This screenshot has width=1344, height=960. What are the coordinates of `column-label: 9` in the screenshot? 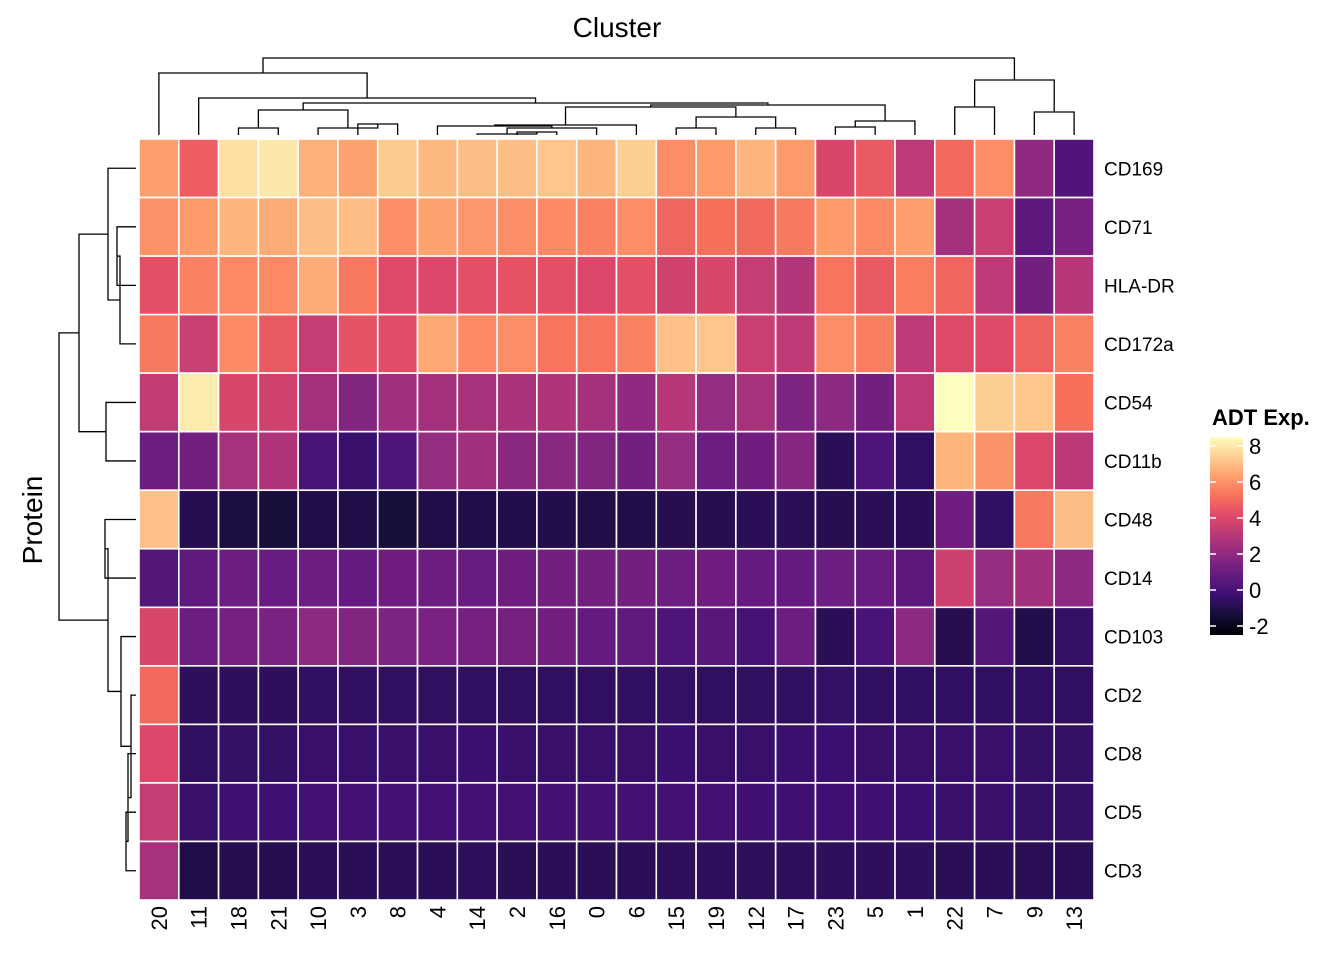 It's located at (1034, 912).